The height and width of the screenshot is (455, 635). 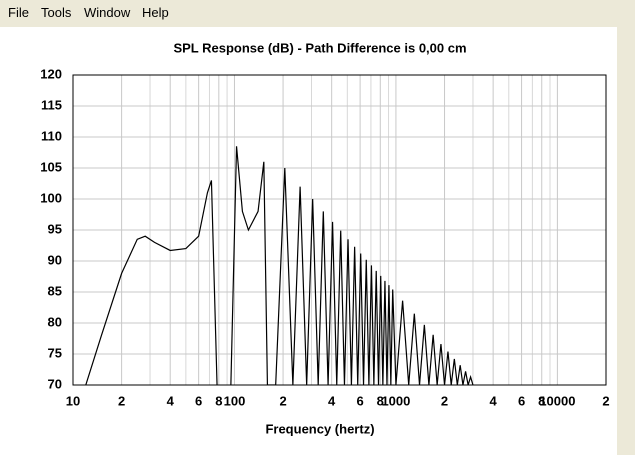 I want to click on x-axis-label: Frequency (hertz), so click(x=319, y=428).